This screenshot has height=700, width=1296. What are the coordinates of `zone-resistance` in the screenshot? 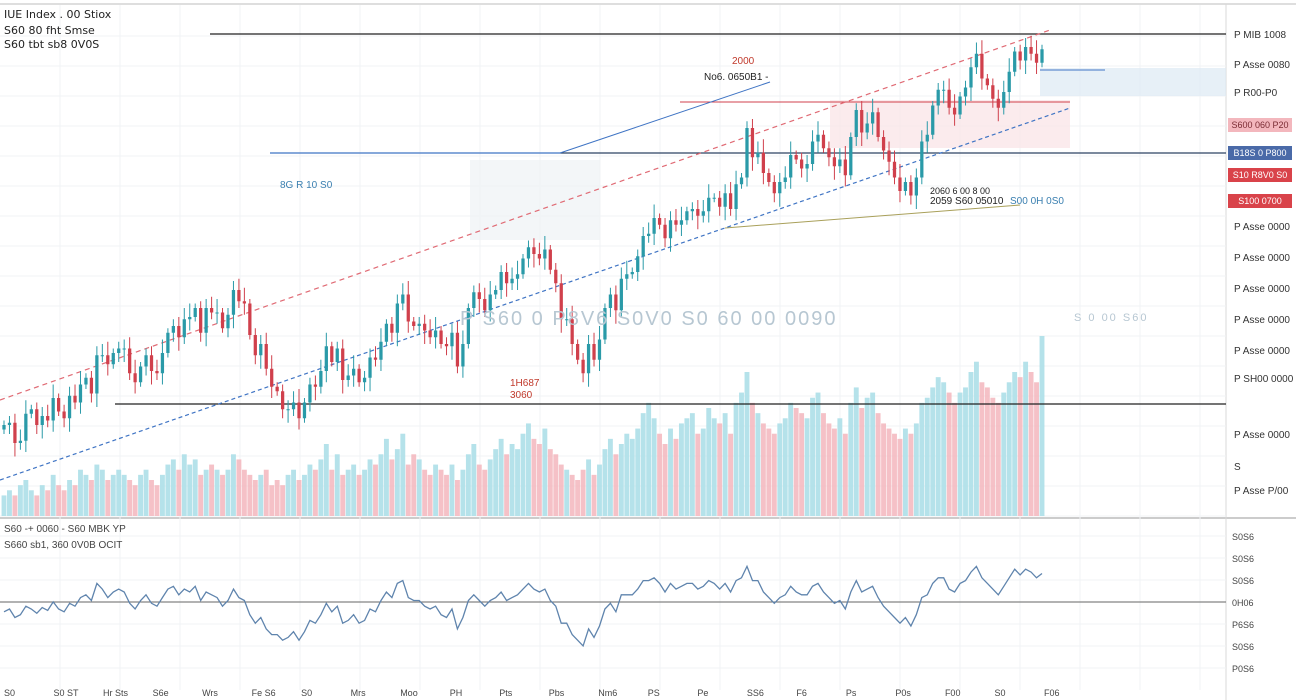 It's located at (950, 124).